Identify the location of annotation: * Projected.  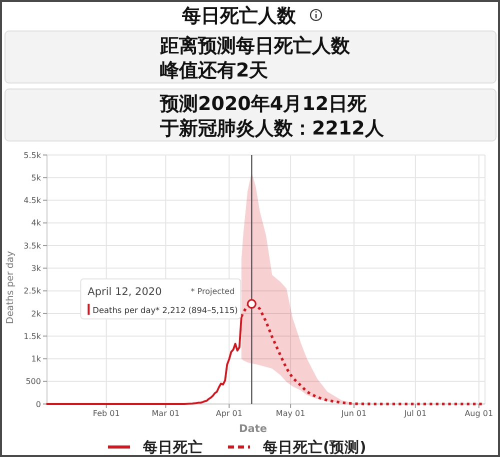
(212, 291).